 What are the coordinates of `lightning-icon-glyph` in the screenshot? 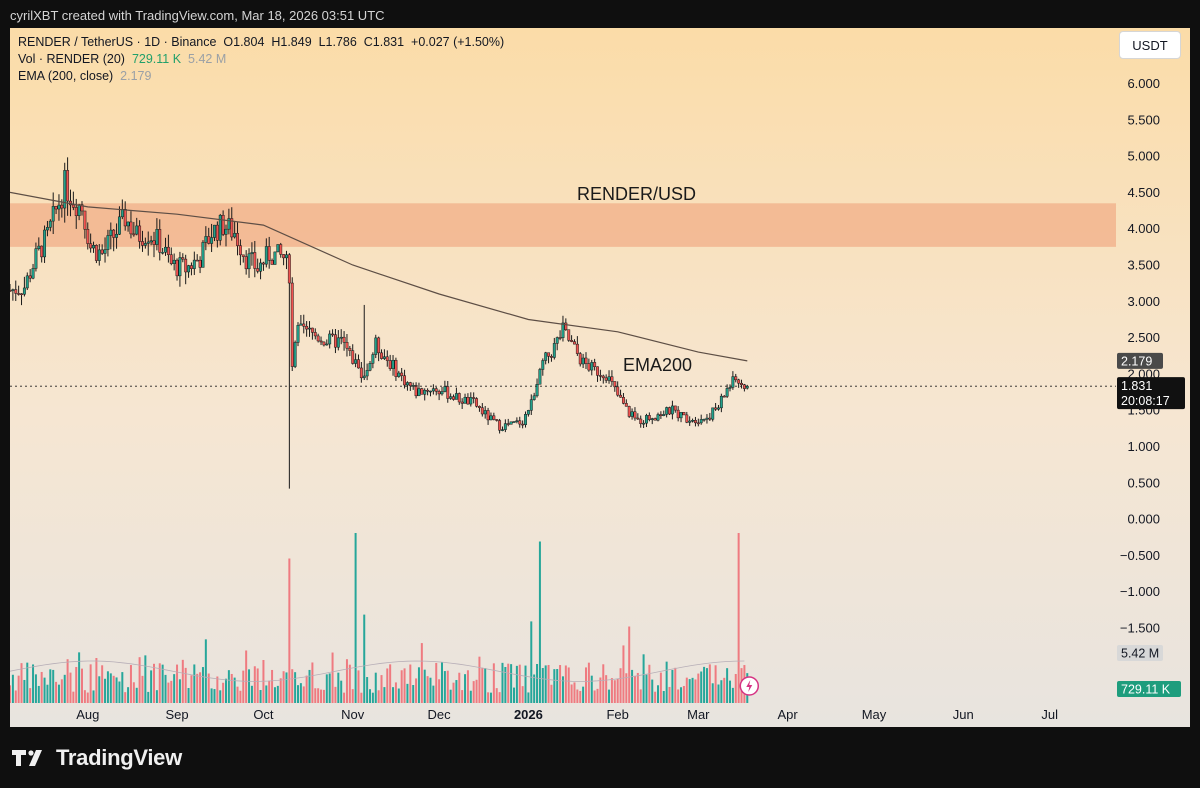 It's located at (749, 686).